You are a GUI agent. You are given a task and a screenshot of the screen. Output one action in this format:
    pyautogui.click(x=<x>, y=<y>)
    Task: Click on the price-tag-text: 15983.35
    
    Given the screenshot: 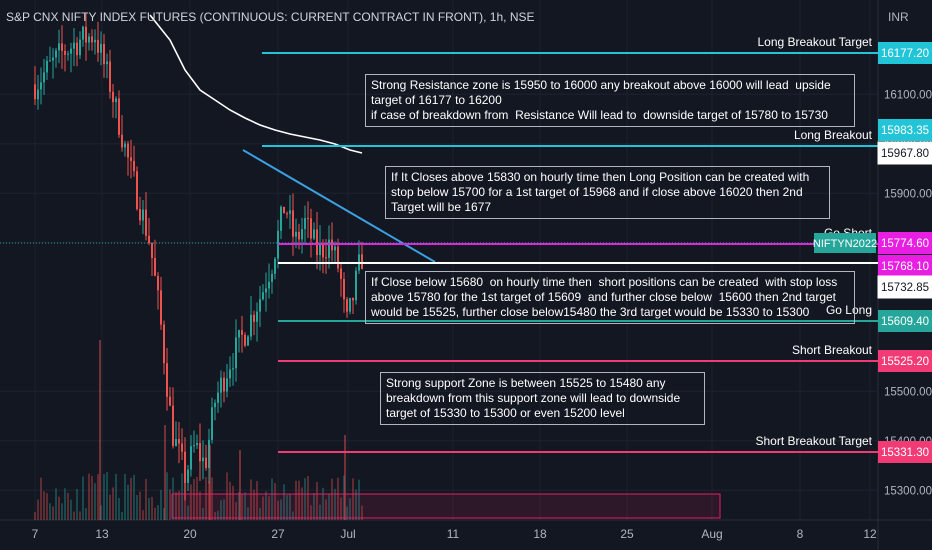 What is the action you would take?
    pyautogui.click(x=905, y=131)
    